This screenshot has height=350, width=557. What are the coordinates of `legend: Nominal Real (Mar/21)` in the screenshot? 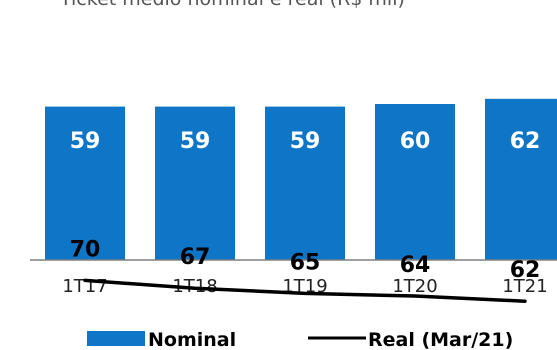 It's located at (300, 339).